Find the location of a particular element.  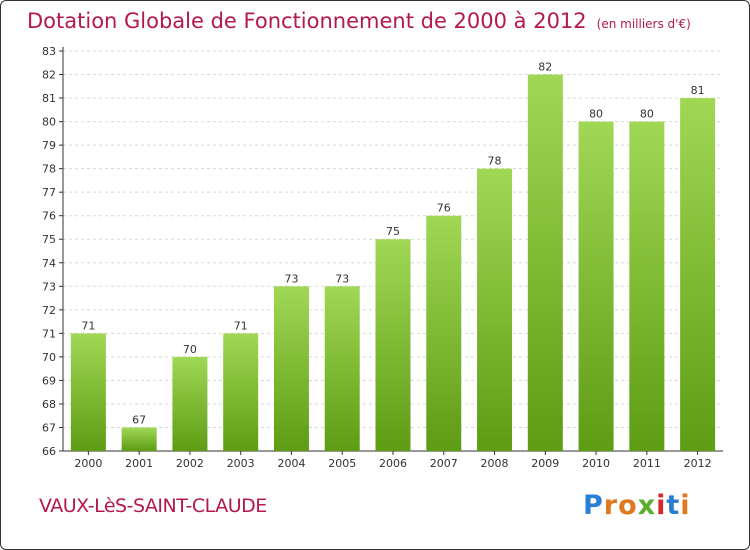

y-tick-label: 79 is located at coordinates (49, 145).